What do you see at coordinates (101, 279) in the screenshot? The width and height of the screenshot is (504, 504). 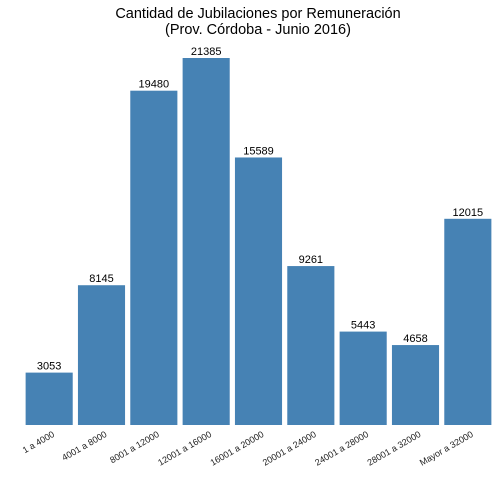 I see `data-label-2: 8145` at bounding box center [101, 279].